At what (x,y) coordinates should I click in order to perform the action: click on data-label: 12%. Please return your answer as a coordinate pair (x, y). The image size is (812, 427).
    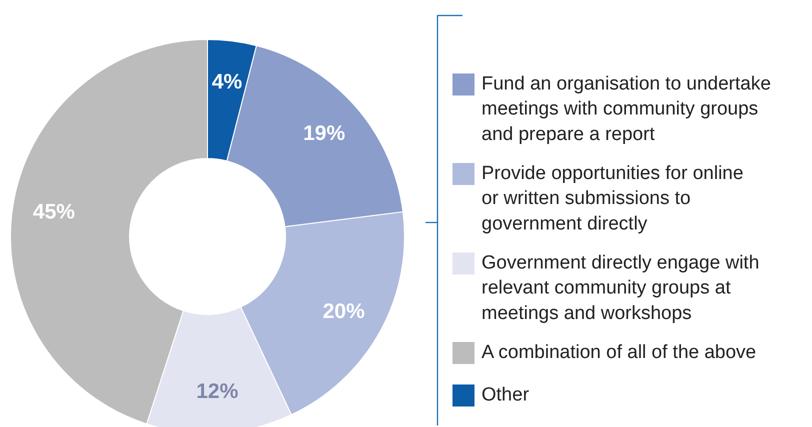
    Looking at the image, I should click on (217, 392).